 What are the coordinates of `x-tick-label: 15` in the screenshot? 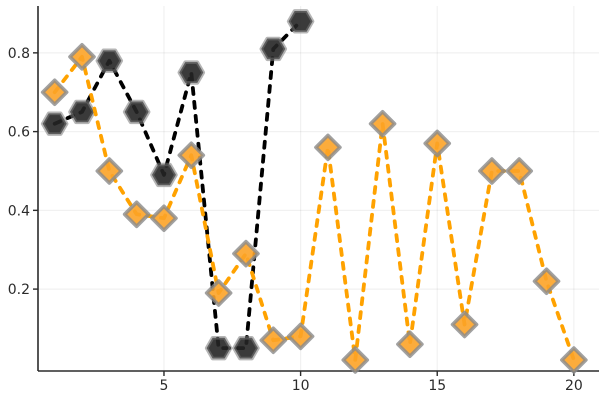 It's located at (437, 386).